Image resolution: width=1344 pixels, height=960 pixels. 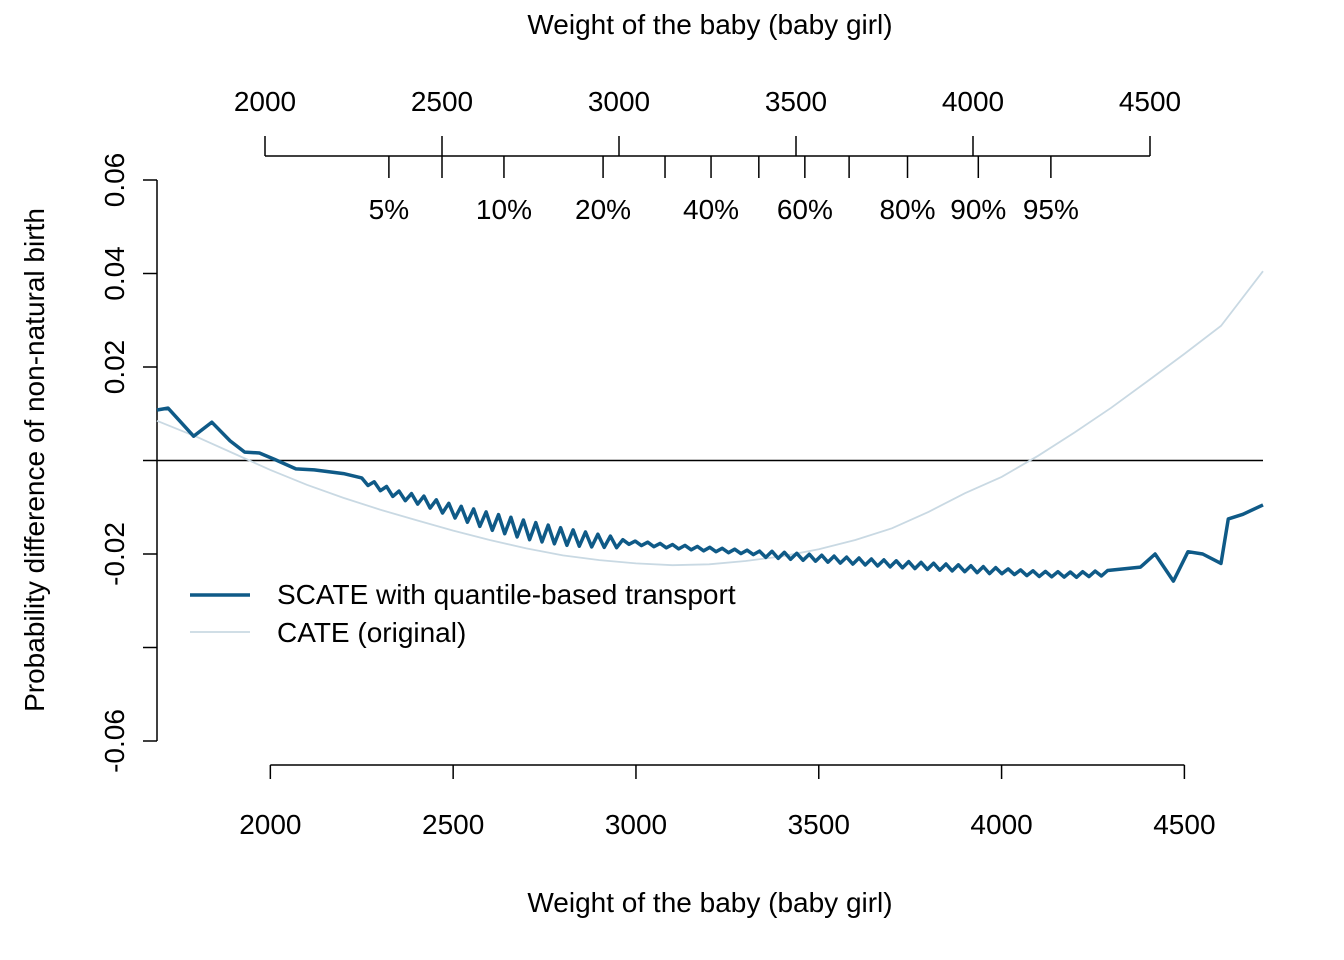 What do you see at coordinates (709, 902) in the screenshot?
I see `x-axis-label: Weight of the baby (baby girl)` at bounding box center [709, 902].